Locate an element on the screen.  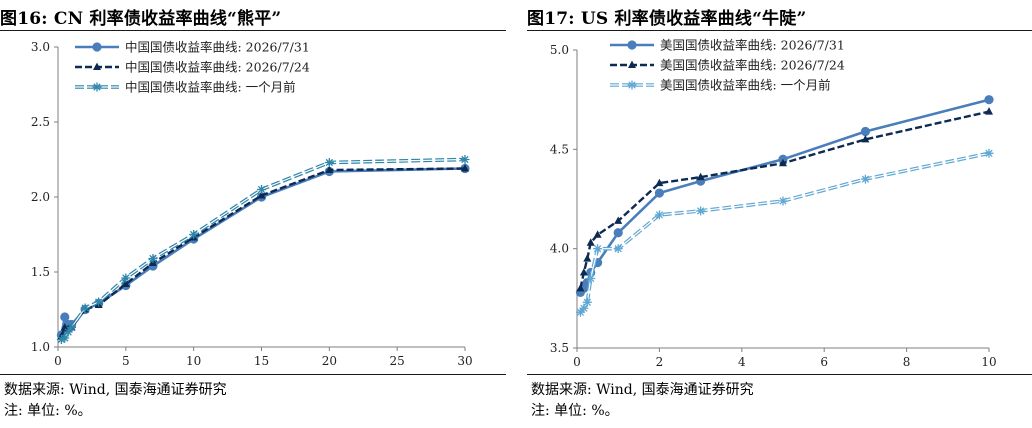
x-tick-label: 15 is located at coordinates (261, 361).